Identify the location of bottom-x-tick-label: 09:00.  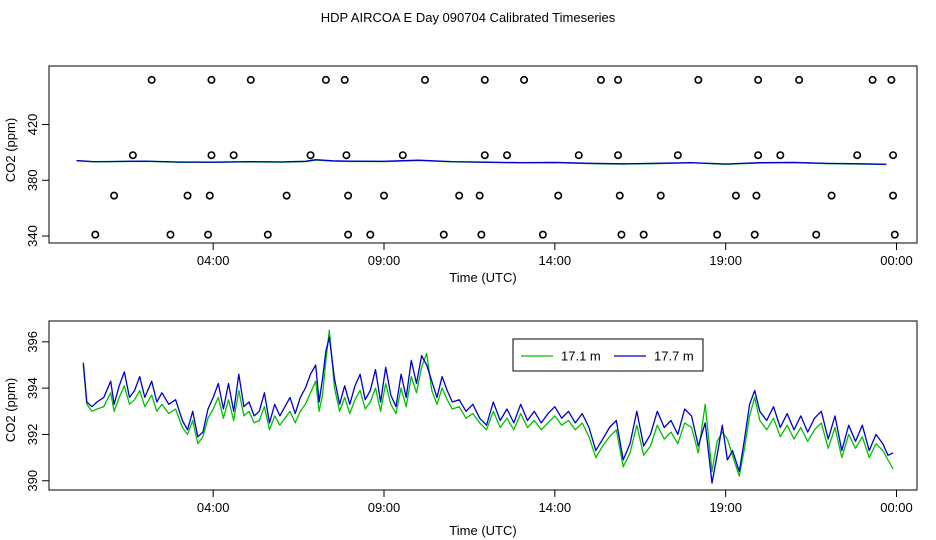
(384, 507).